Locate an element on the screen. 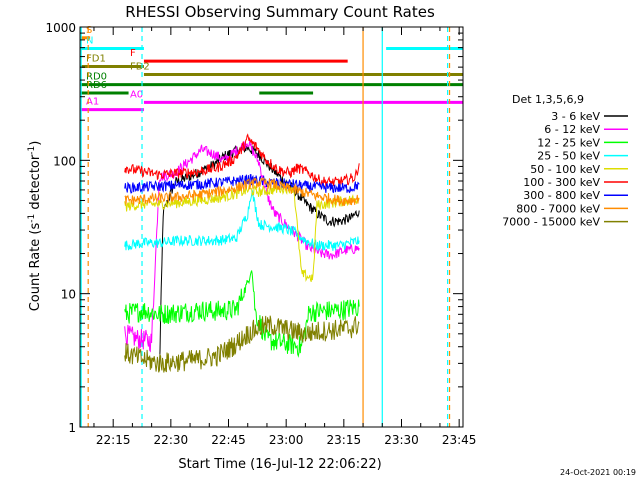 Image resolution: width=640 pixels, height=480 pixels. y-label-mid: detector is located at coordinates (35, 184).